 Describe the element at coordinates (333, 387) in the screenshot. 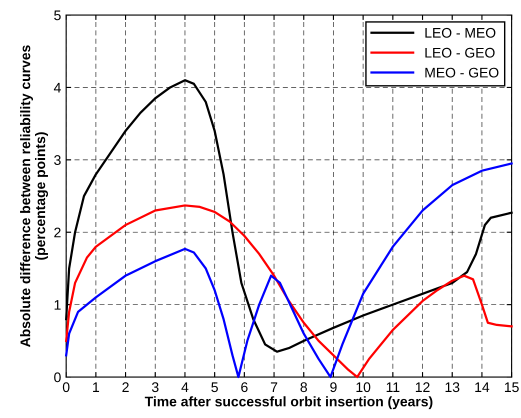

I see `x-tick-label: 9` at that location.